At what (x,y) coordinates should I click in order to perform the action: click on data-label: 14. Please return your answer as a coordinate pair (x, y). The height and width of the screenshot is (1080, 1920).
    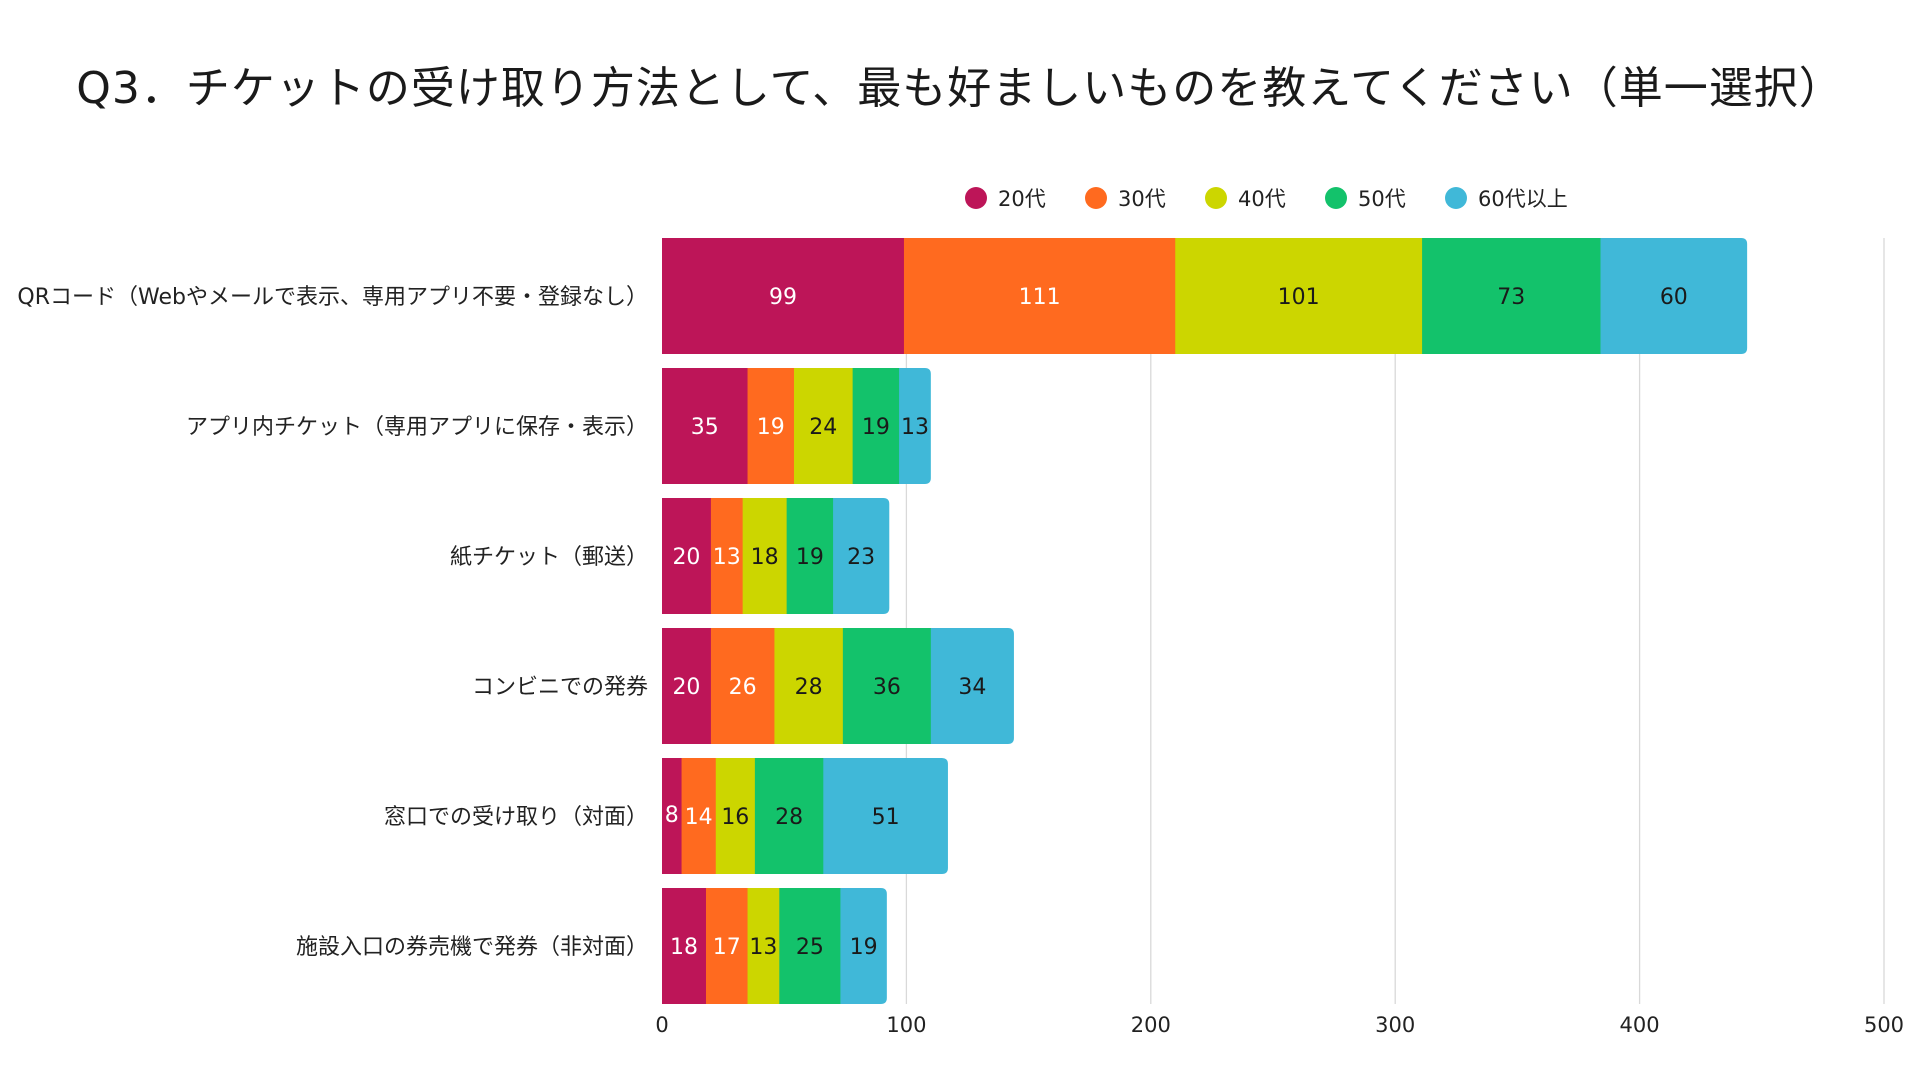
    Looking at the image, I should click on (699, 817).